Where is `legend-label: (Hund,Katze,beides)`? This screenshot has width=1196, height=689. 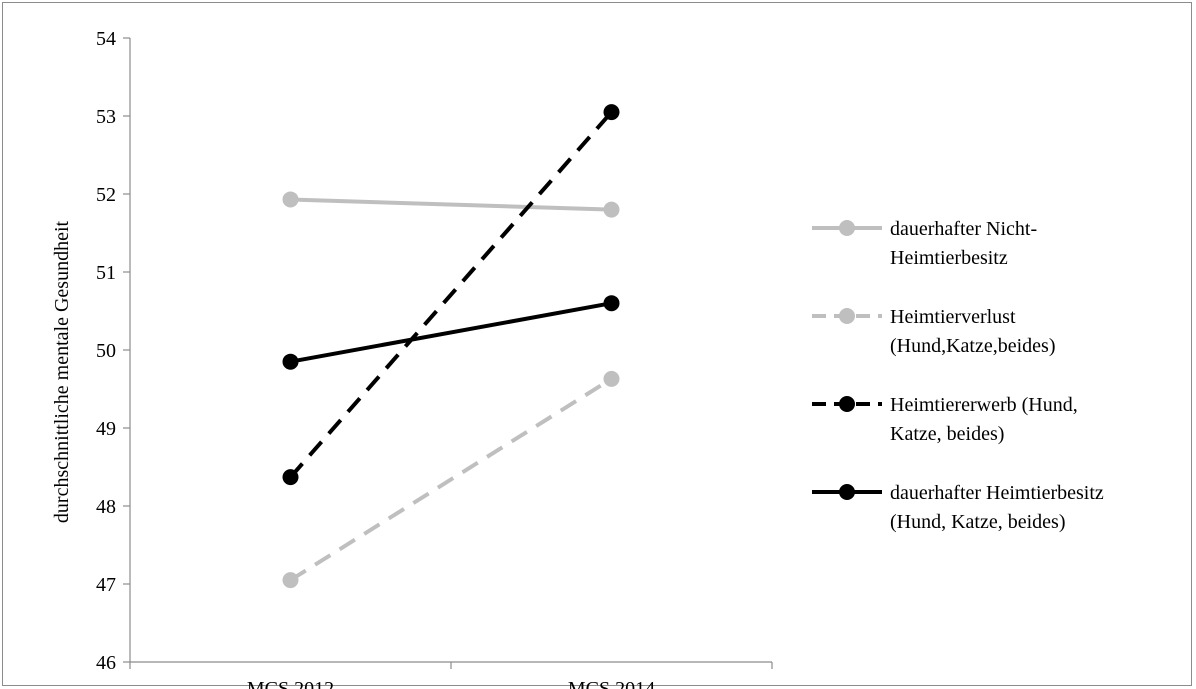 legend-label: (Hund,Katze,beides) is located at coordinates (973, 346).